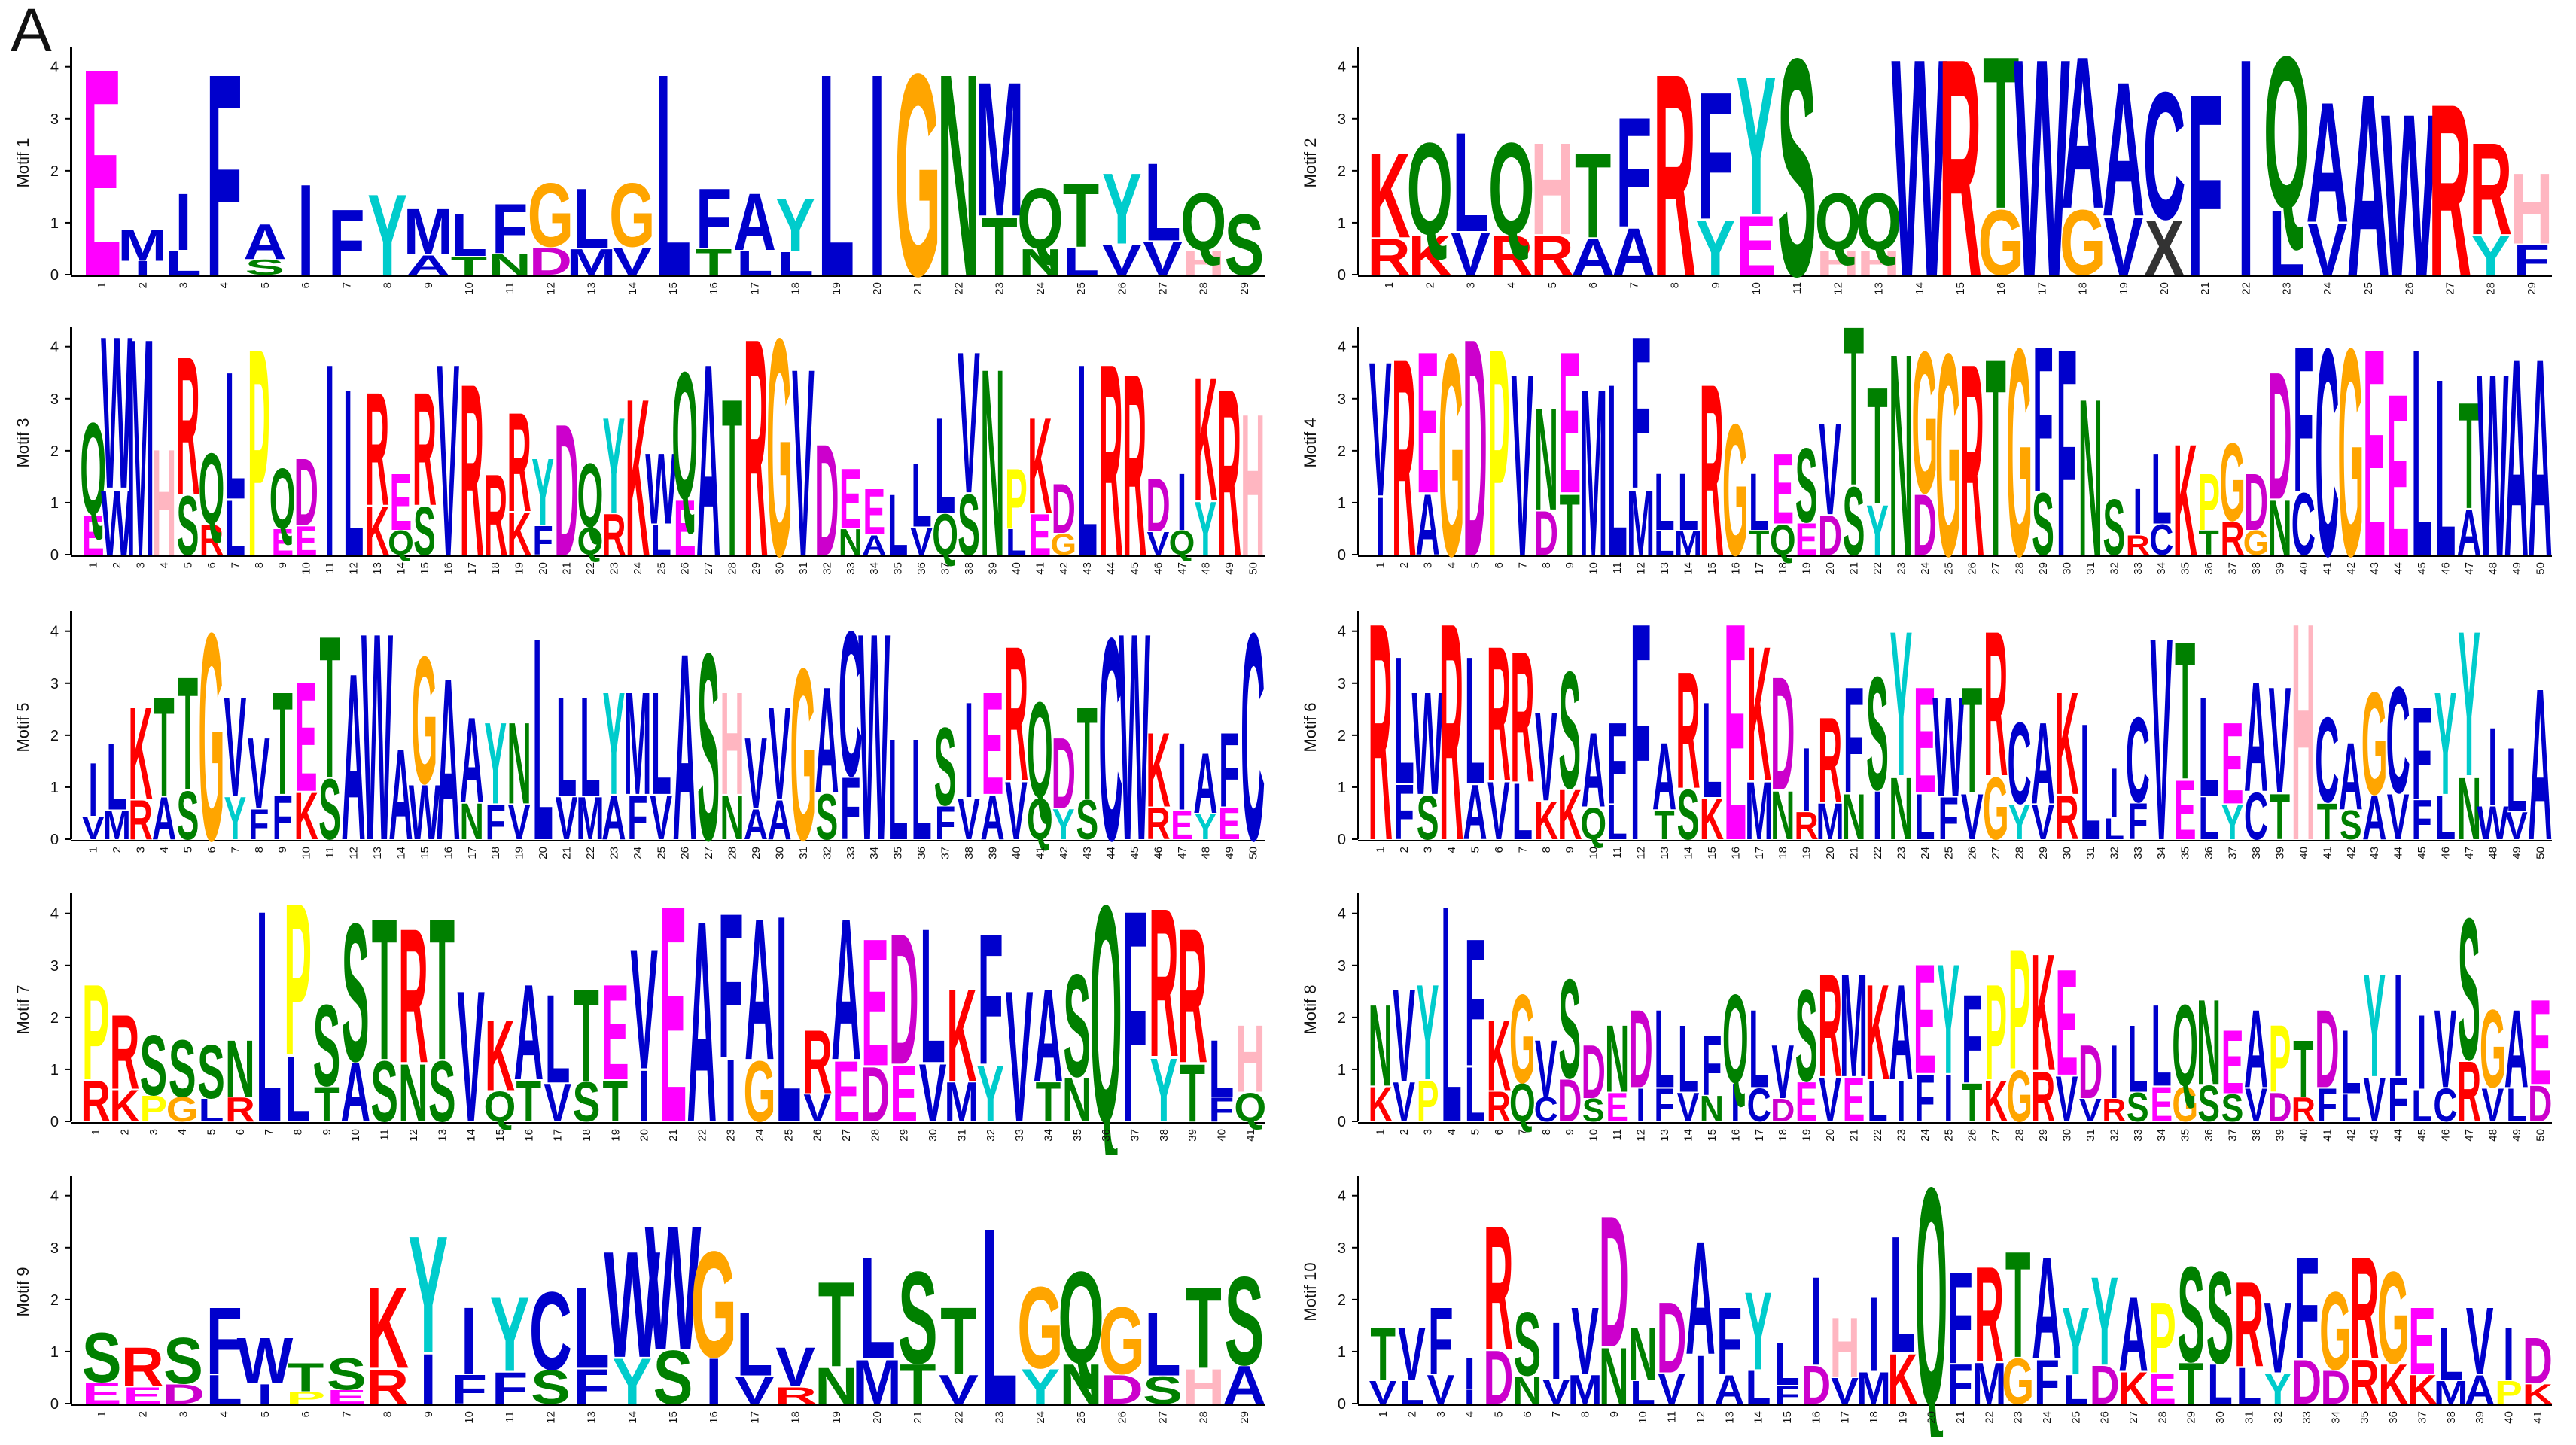  I want to click on position-label: 36, so click(2209, 568).